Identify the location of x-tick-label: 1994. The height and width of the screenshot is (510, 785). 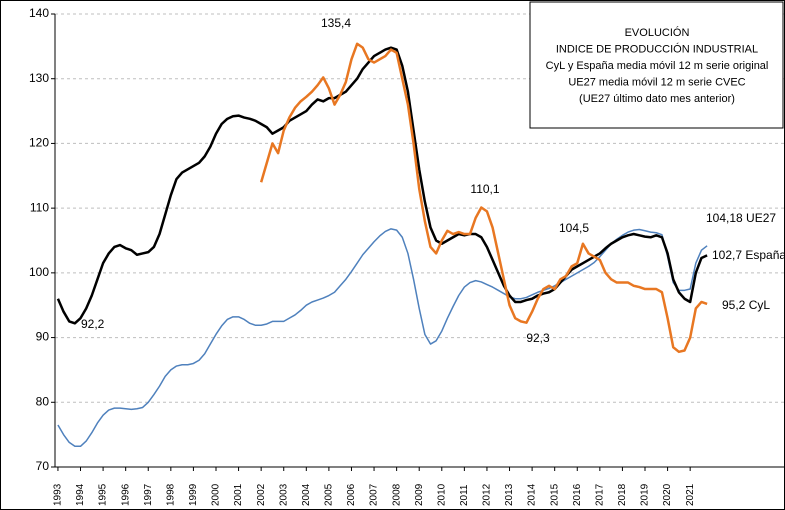
(80, 494).